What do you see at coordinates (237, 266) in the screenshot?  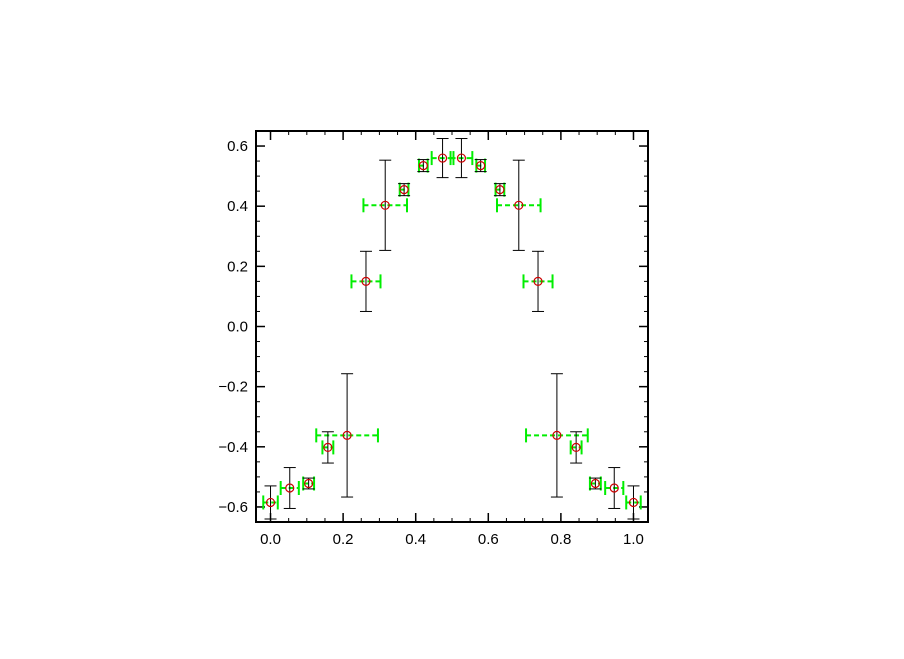 I see `y-tick-label: 0.2` at bounding box center [237, 266].